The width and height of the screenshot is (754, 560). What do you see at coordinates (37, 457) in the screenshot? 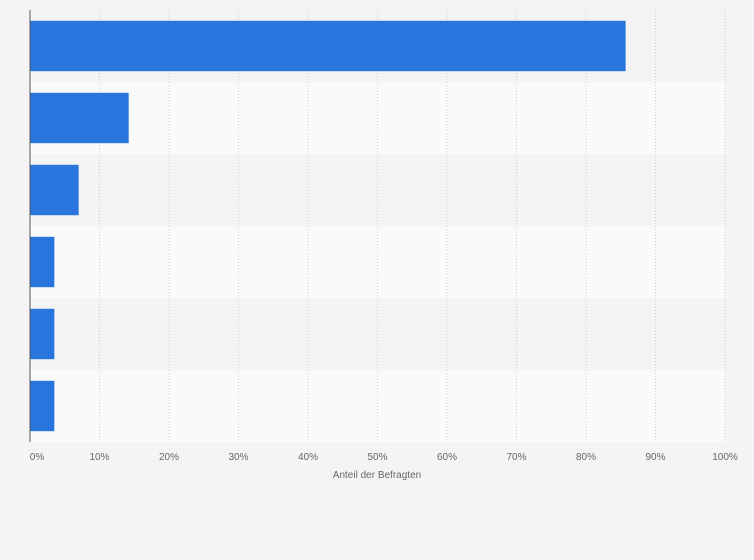
I see `x-tick-label: 0%` at bounding box center [37, 457].